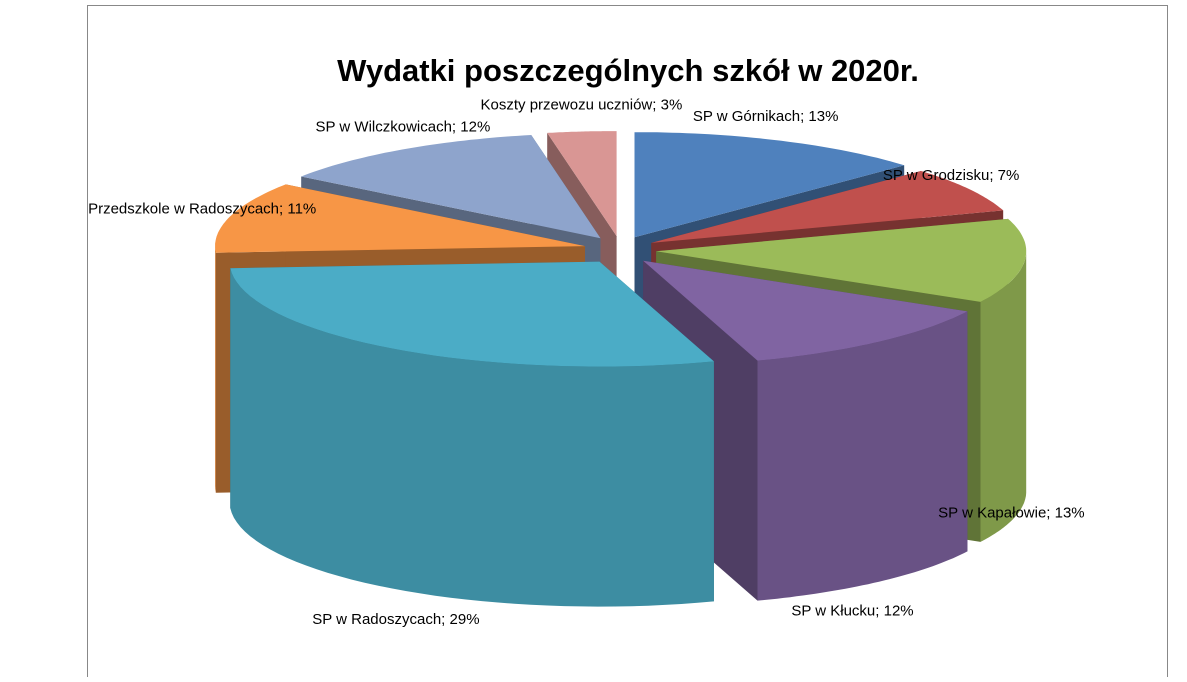 Image resolution: width=1187 pixels, height=682 pixels. Describe the element at coordinates (1011, 513) in the screenshot. I see `data-label: SP w Kapałowie; 13%` at that location.